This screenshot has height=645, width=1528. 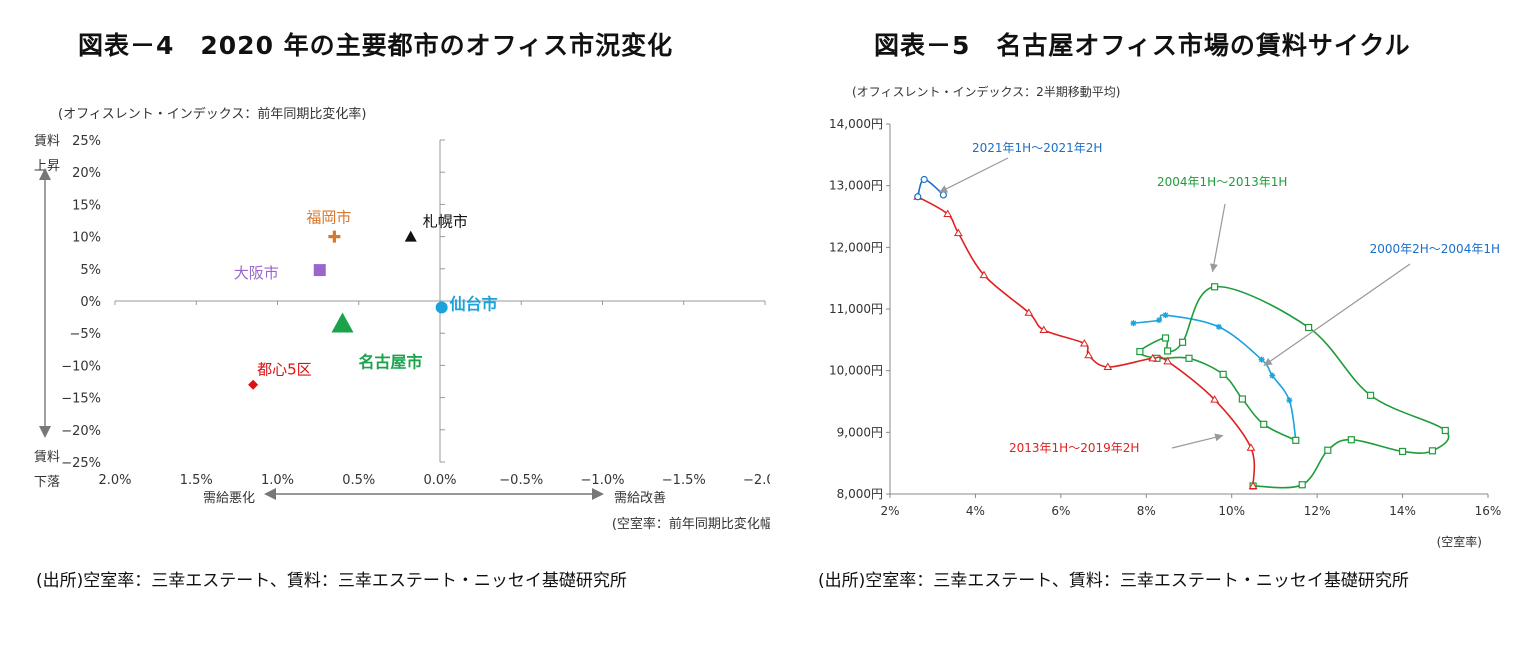 I want to click on y-arrow-top-label-1: 賃料, so click(x=47, y=141).